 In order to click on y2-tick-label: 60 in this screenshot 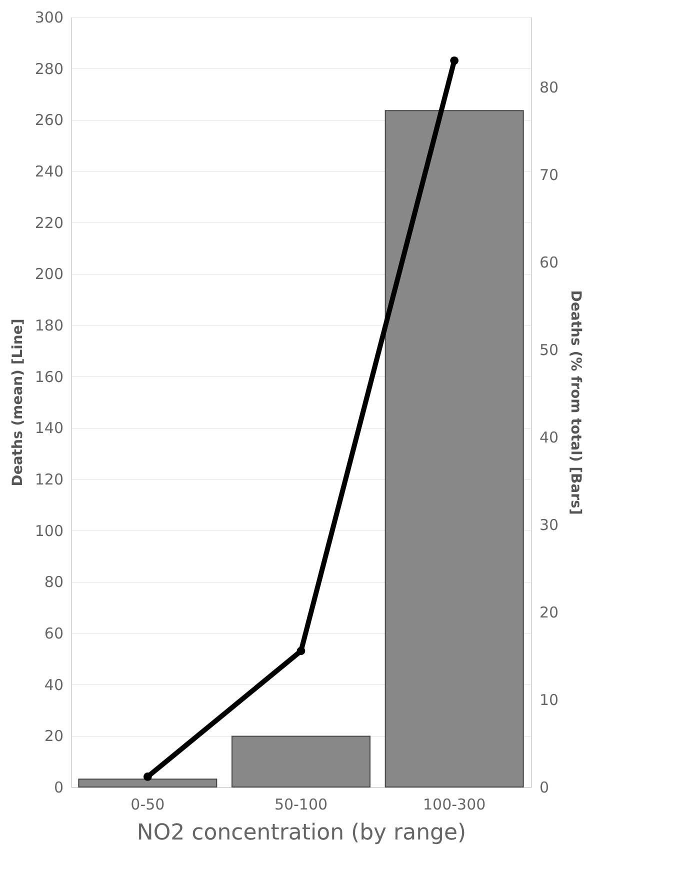, I will do `click(549, 263)`.